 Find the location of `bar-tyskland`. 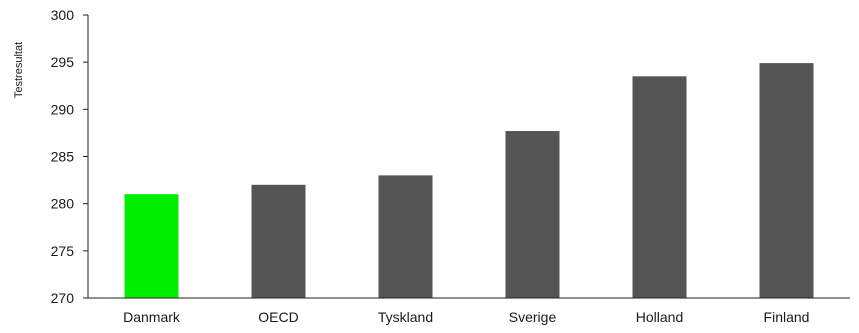

bar-tyskland is located at coordinates (405, 236).